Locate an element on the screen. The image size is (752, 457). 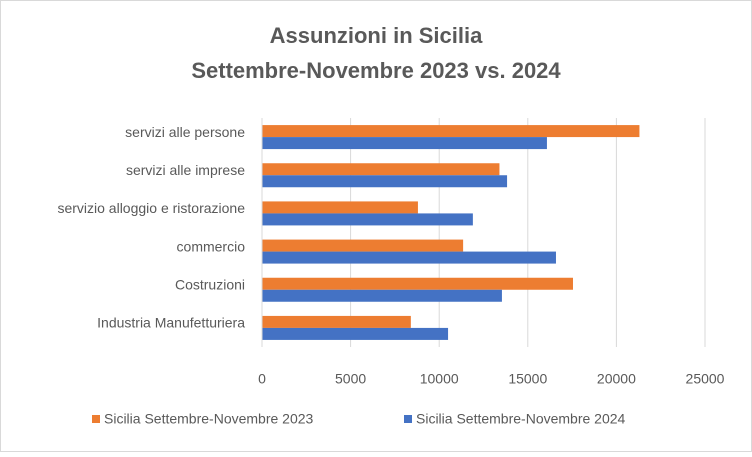
legend-label: Sicilia Settembre-Novembre 2023 is located at coordinates (209, 419).